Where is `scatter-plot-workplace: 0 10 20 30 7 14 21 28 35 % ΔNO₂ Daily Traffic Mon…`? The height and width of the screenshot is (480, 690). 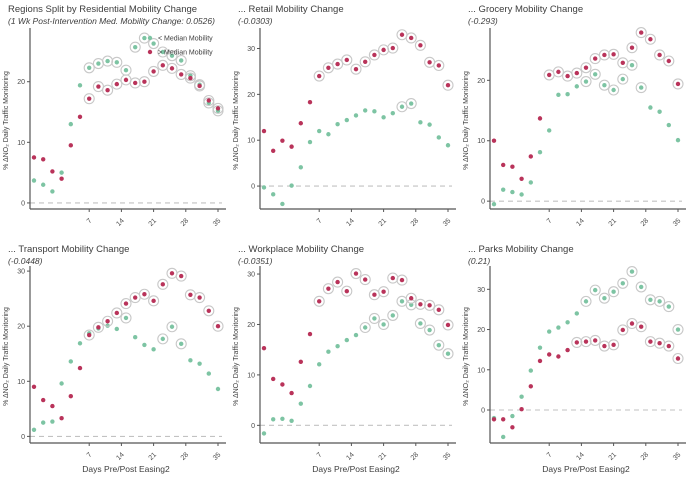 scatter-plot-workplace: 0 10 20 30 7 14 21 28 35 % ΔNO₂ Daily Traffic Mon… is located at coordinates (344, 370).